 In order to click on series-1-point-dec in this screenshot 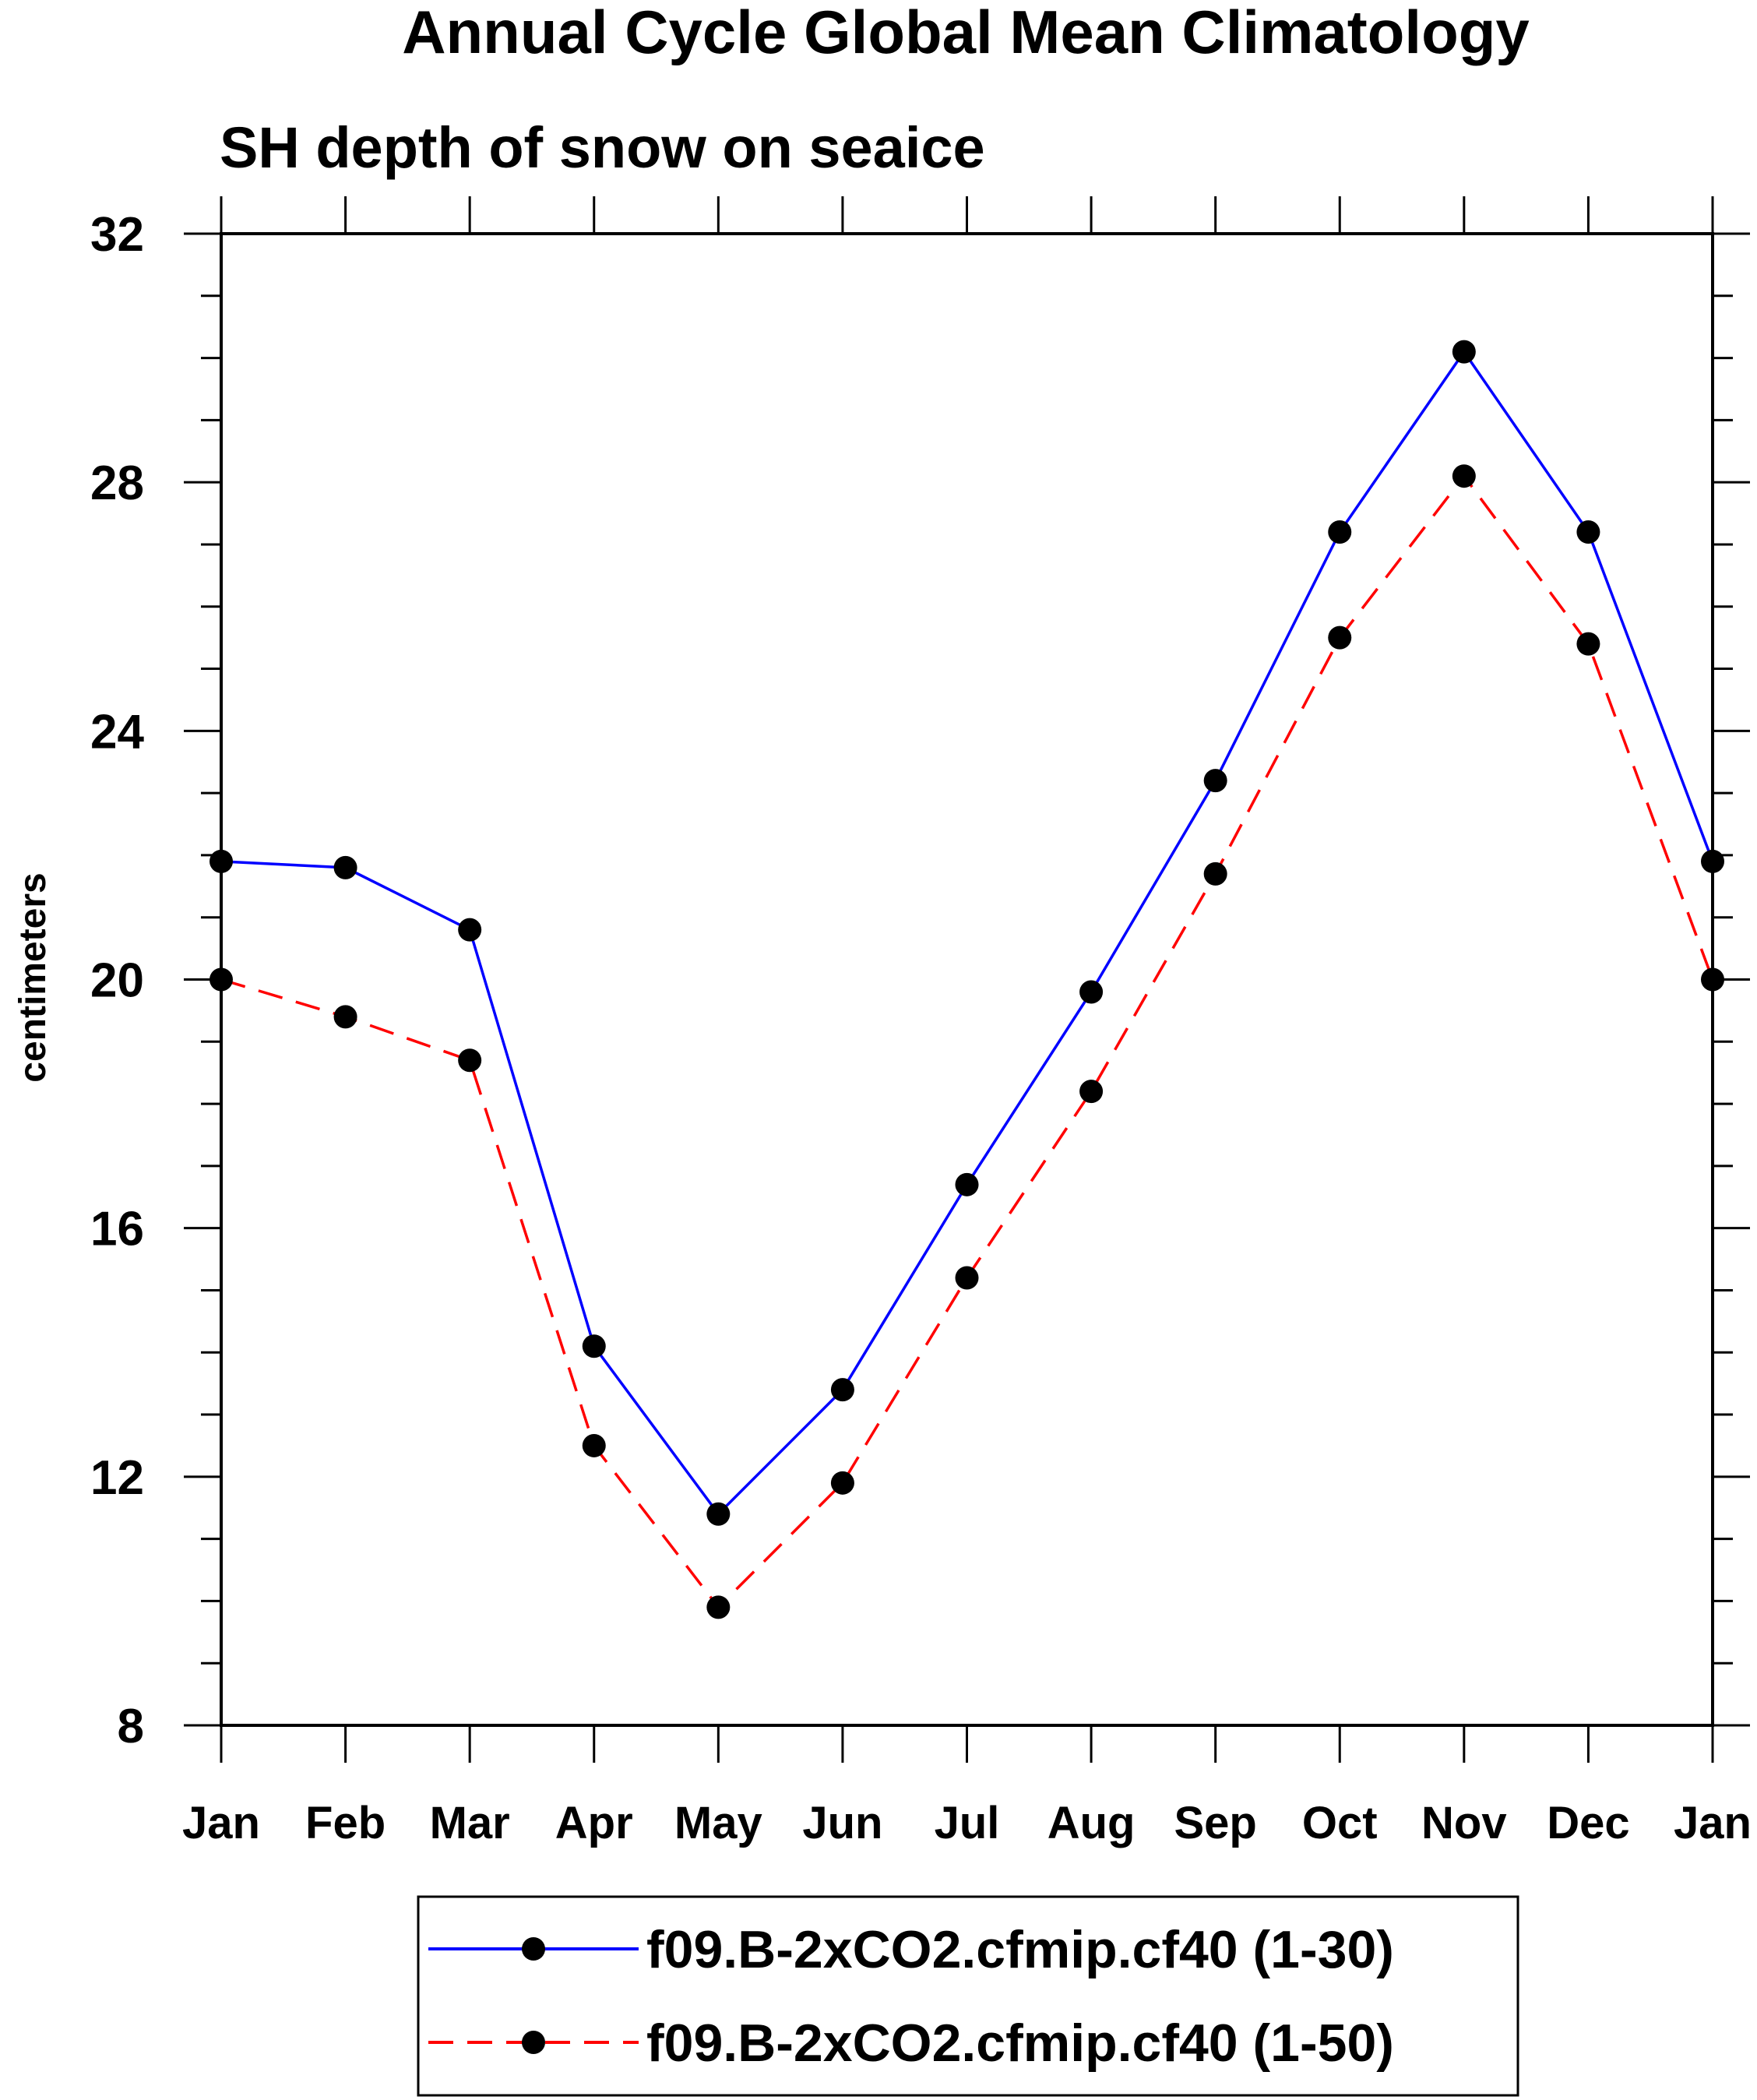, I will do `click(1588, 532)`.